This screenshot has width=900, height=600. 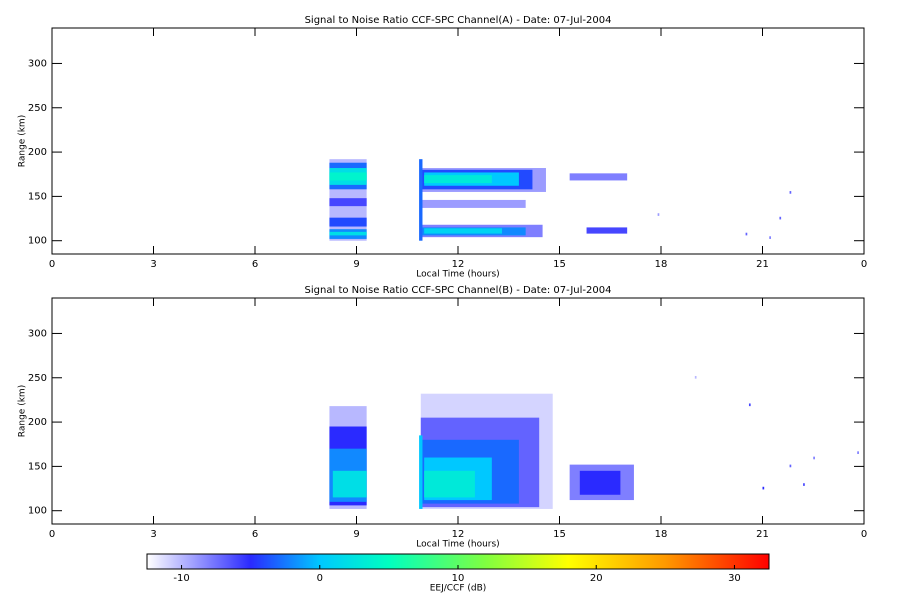 What do you see at coordinates (181, 578) in the screenshot?
I see `colorbar-tick-label: -10` at bounding box center [181, 578].